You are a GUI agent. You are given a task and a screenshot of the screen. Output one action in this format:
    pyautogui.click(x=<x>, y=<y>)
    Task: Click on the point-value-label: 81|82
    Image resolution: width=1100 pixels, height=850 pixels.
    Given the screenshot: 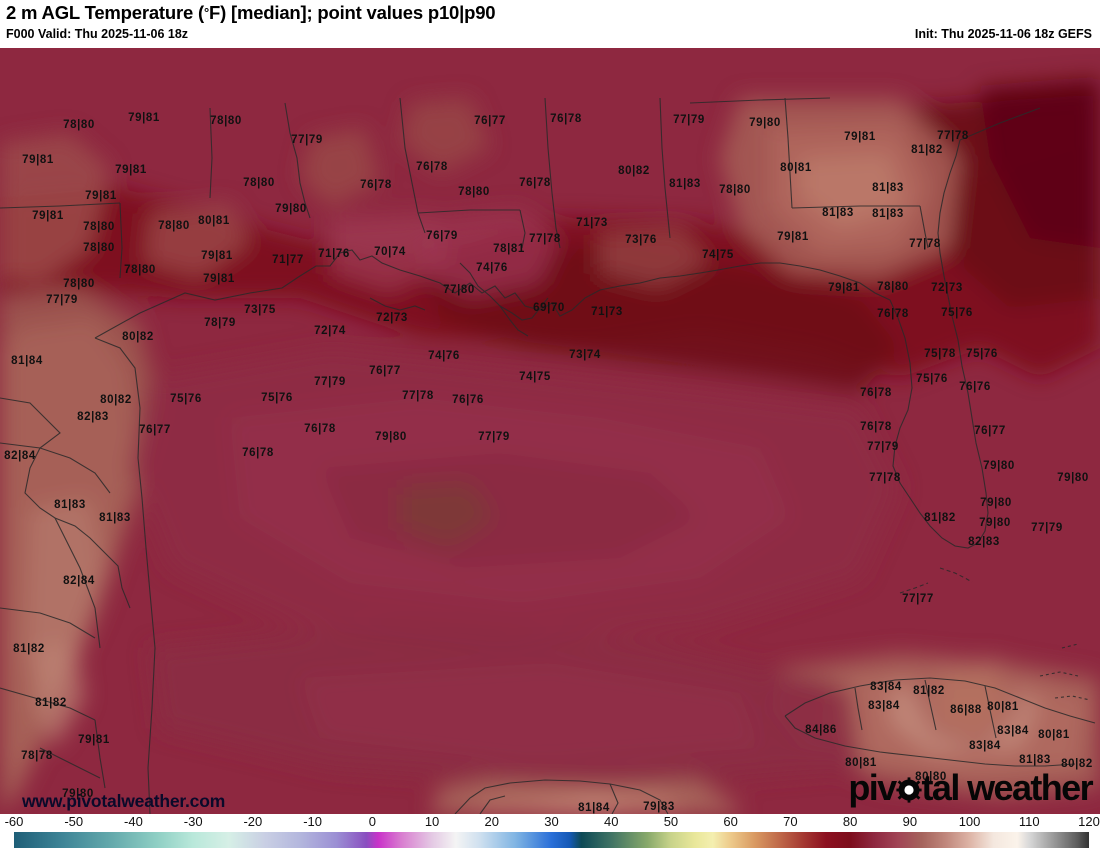 What is the action you would take?
    pyautogui.click(x=927, y=150)
    